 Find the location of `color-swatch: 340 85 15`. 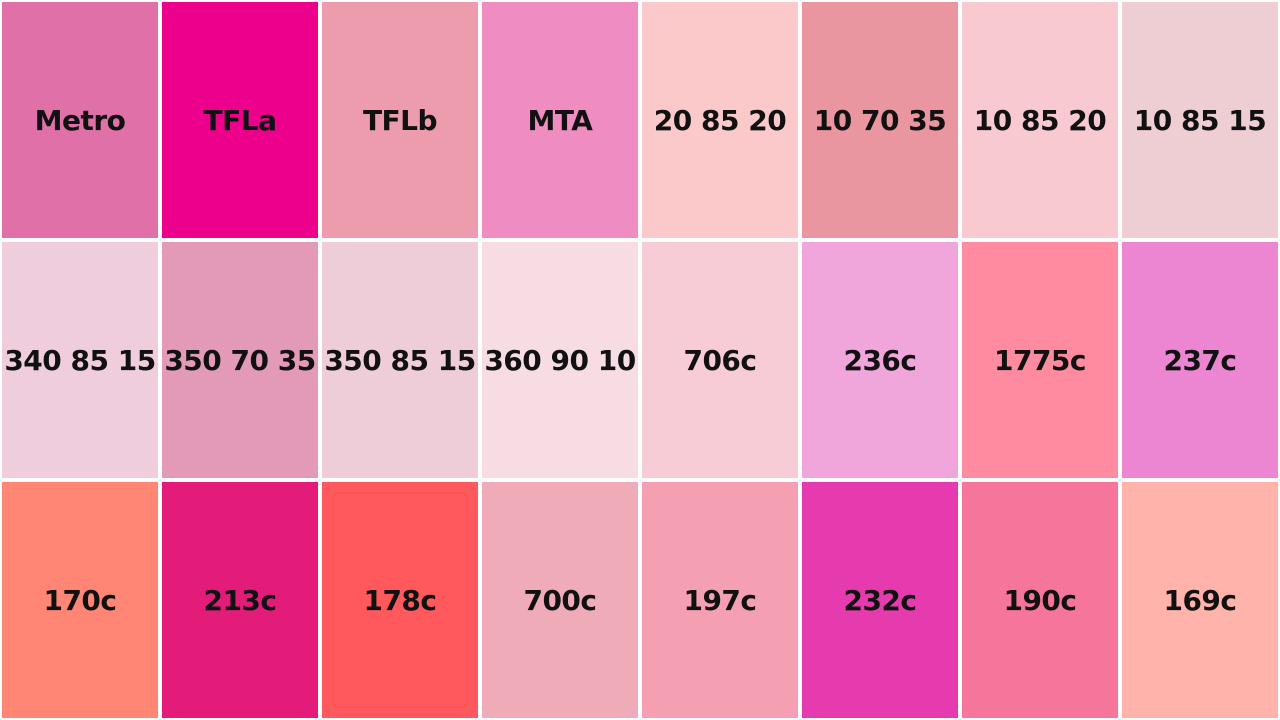

color-swatch: 340 85 15 is located at coordinates (80, 360).